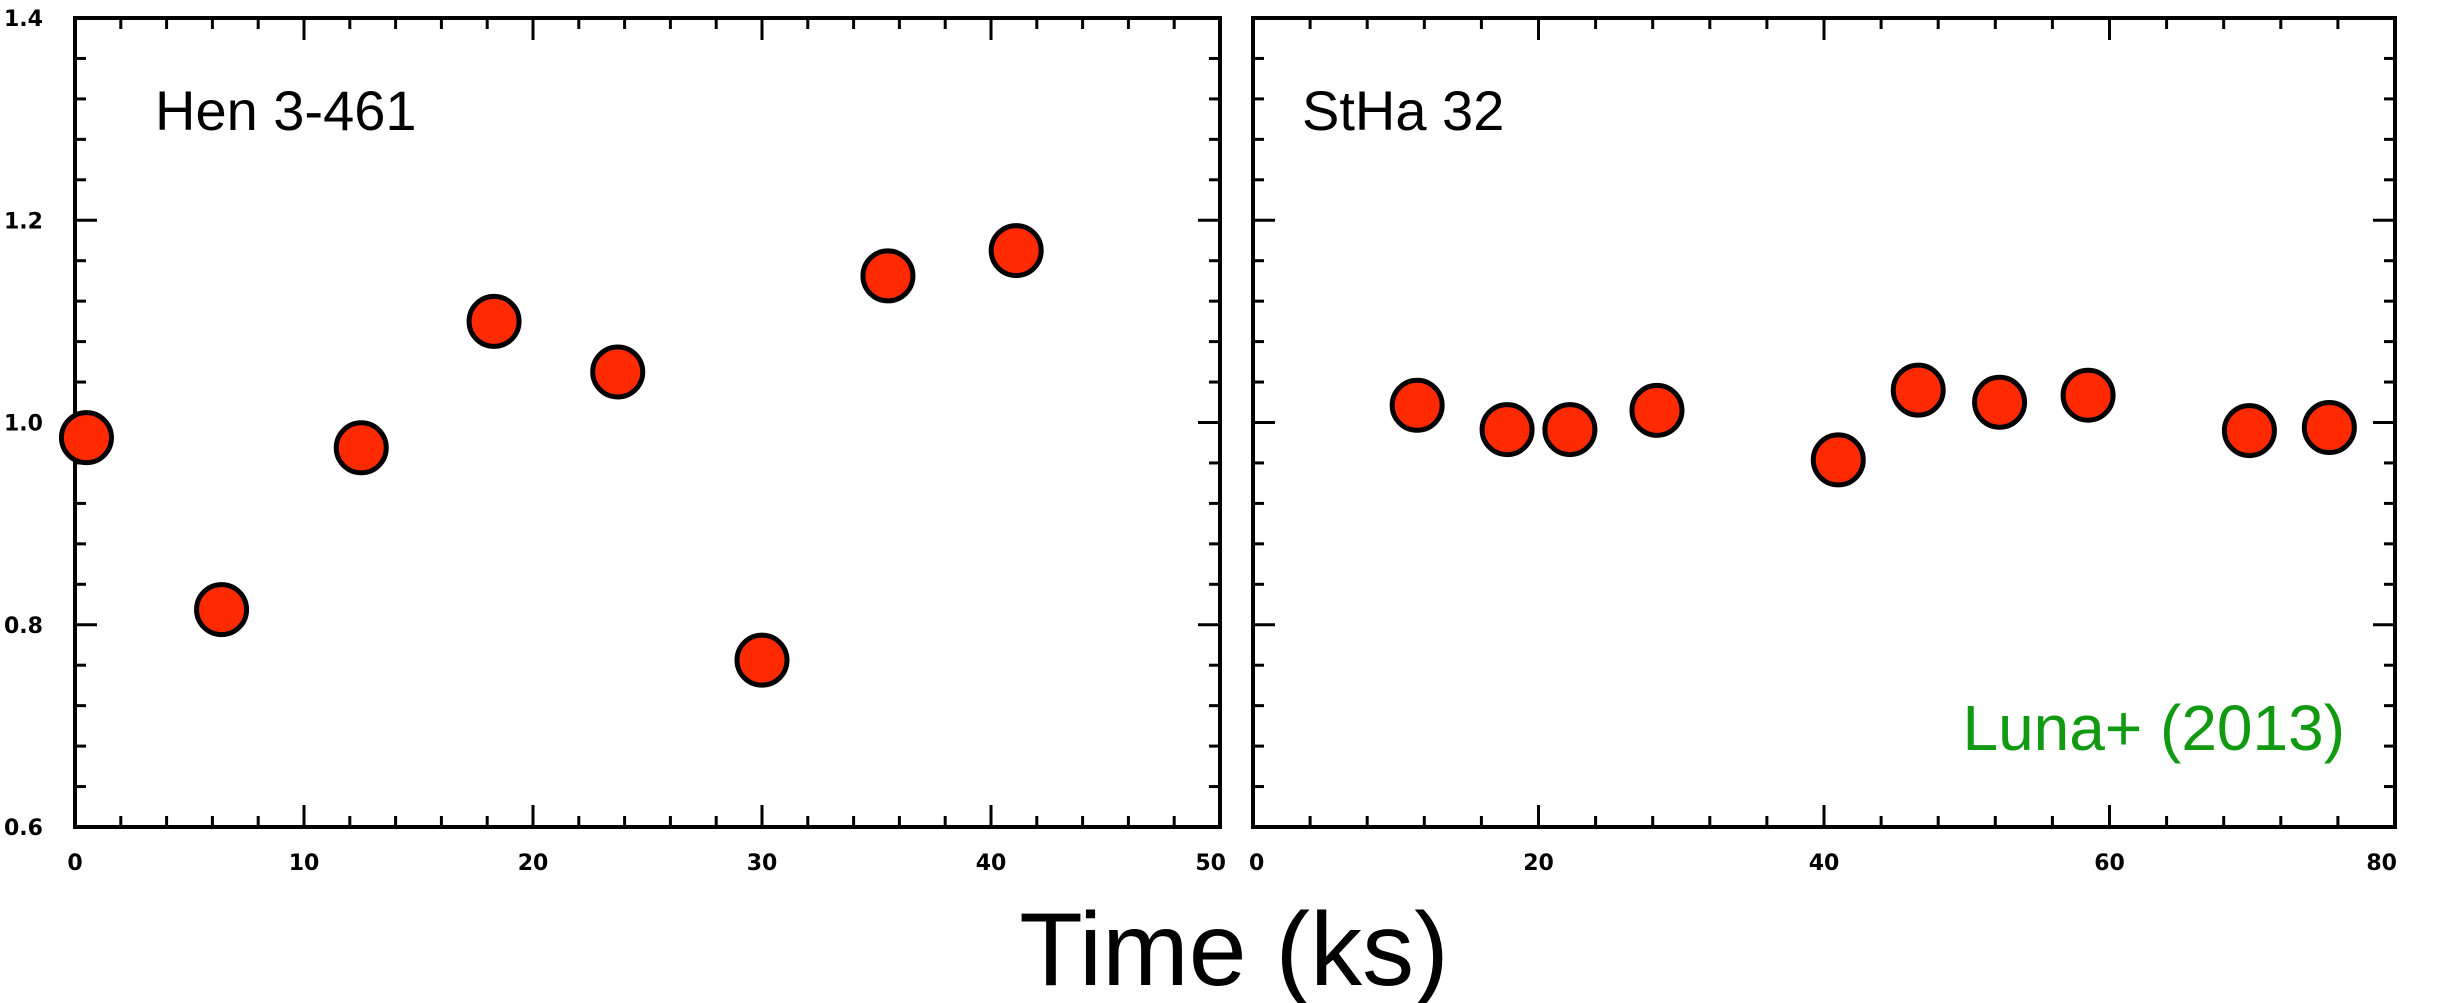 This screenshot has height=1003, width=2437. What do you see at coordinates (23, 626) in the screenshot?
I see `y-tick-label: 0.8` at bounding box center [23, 626].